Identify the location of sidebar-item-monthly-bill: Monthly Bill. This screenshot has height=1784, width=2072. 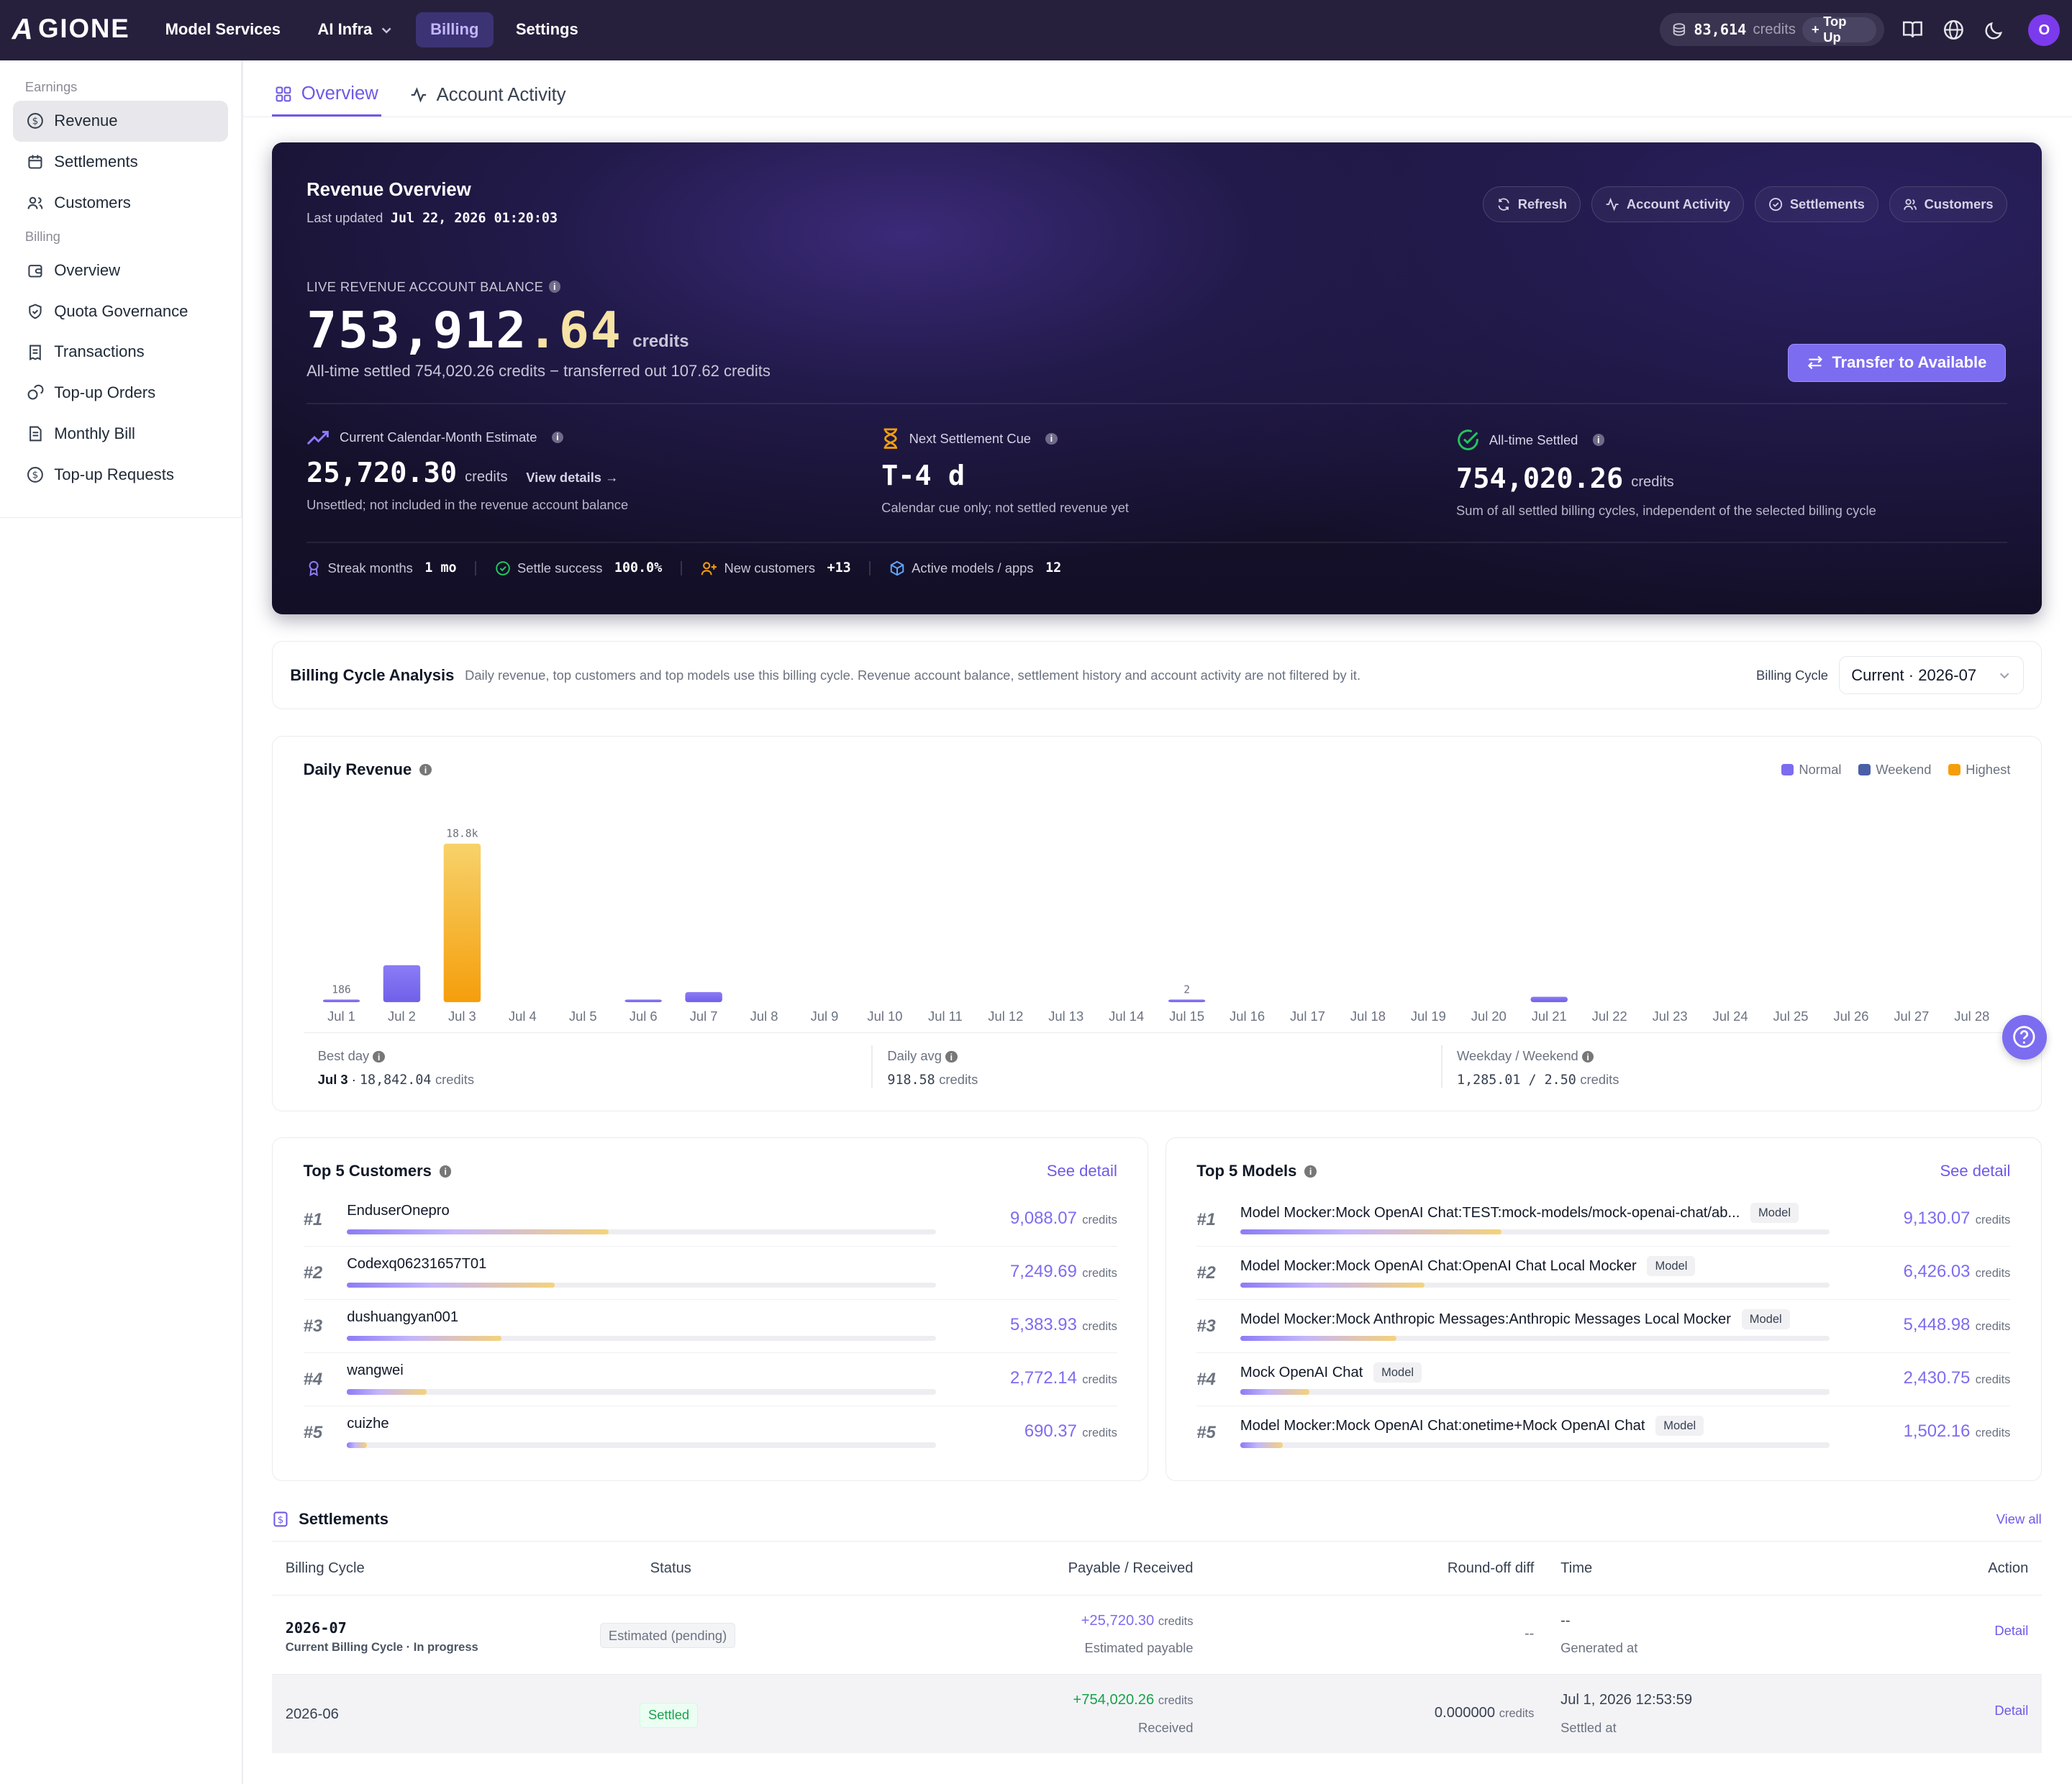
(120, 434).